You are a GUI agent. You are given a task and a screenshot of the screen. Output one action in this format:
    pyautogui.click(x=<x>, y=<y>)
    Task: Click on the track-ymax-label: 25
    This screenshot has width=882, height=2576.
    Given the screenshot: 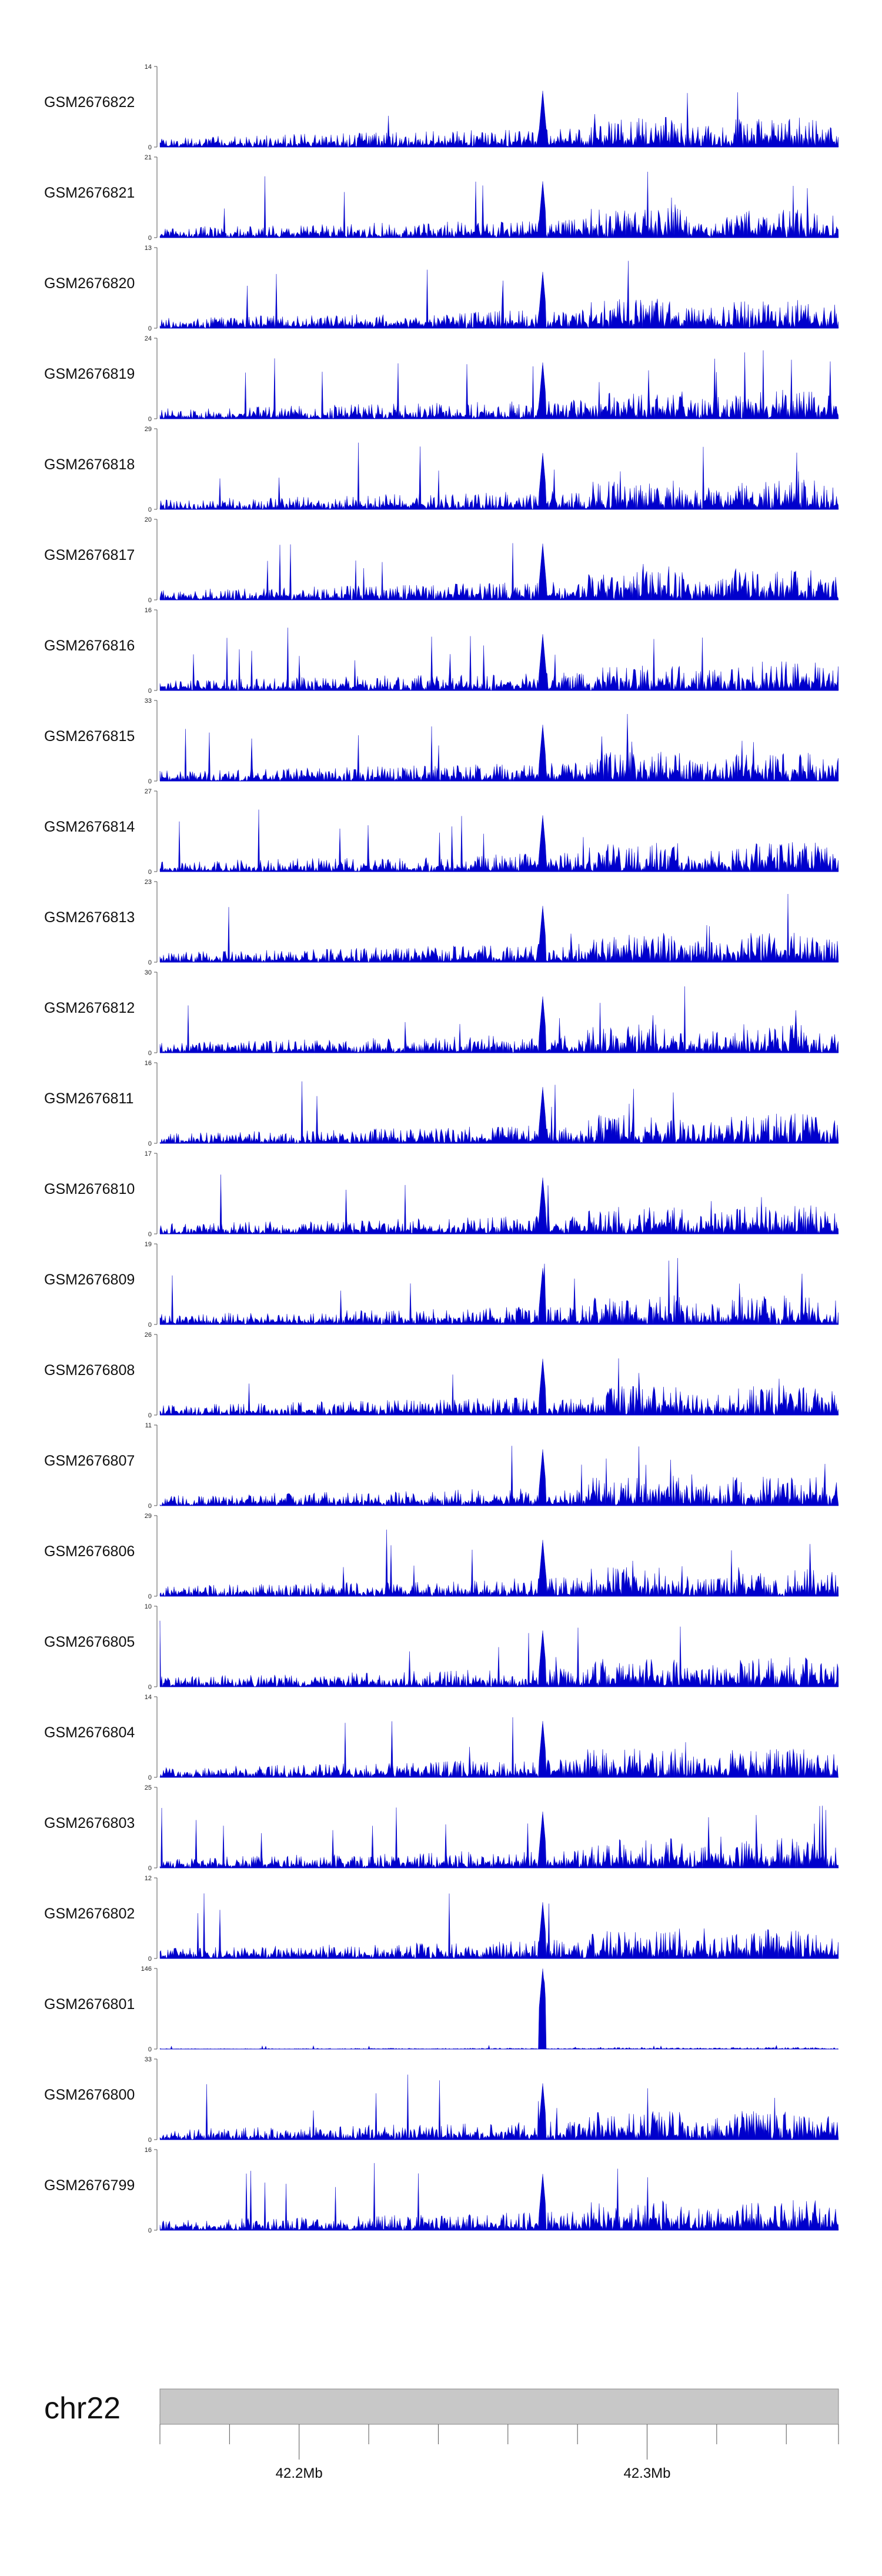 What is the action you would take?
    pyautogui.click(x=148, y=1787)
    